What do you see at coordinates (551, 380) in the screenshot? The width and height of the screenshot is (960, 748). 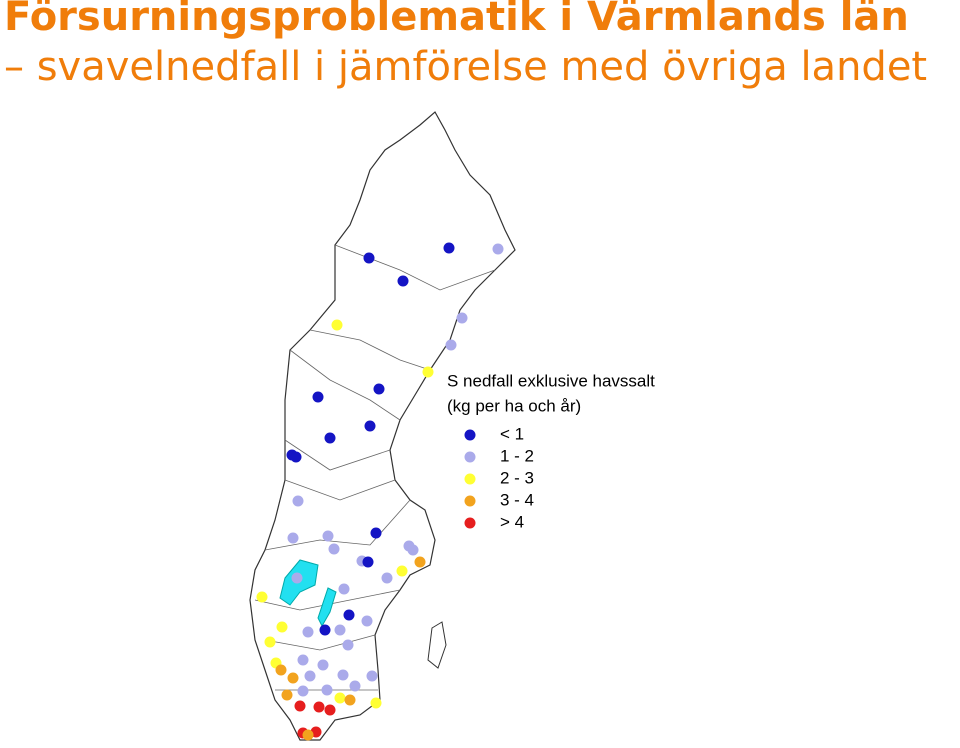 I see `legend-title: S nedfall exklusive havssalt` at bounding box center [551, 380].